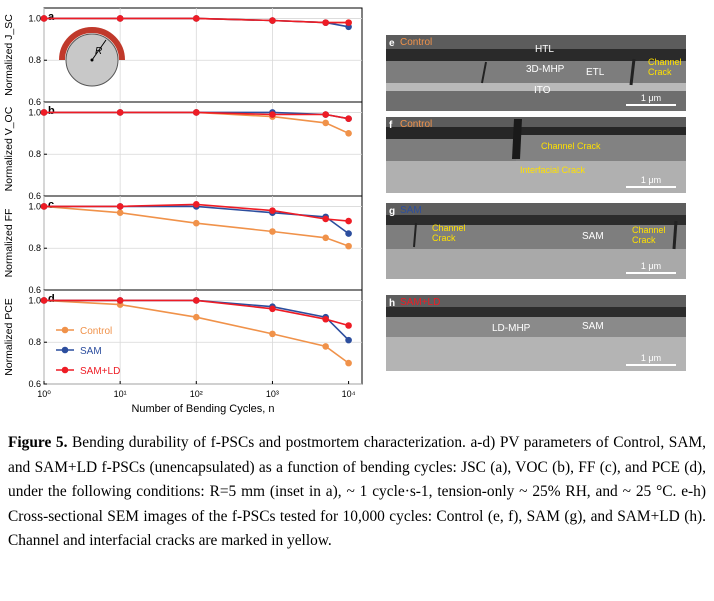  What do you see at coordinates (120, 394) in the screenshot?
I see `x-tick-label: 10¹` at bounding box center [120, 394].